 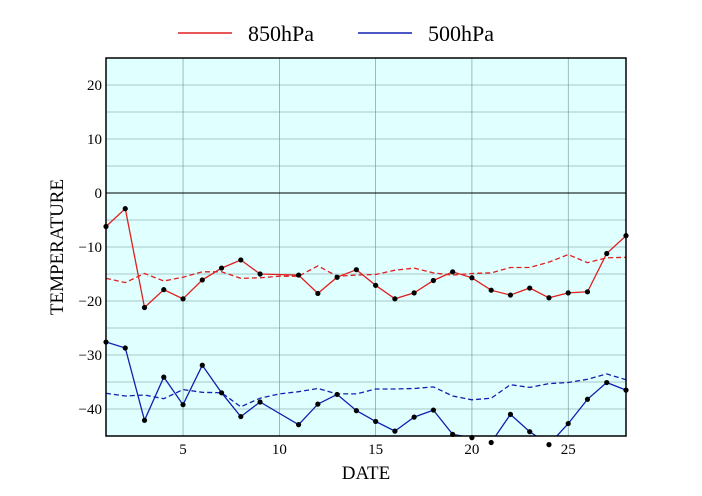 I want to click on x-tick-label: 10, so click(x=279, y=450).